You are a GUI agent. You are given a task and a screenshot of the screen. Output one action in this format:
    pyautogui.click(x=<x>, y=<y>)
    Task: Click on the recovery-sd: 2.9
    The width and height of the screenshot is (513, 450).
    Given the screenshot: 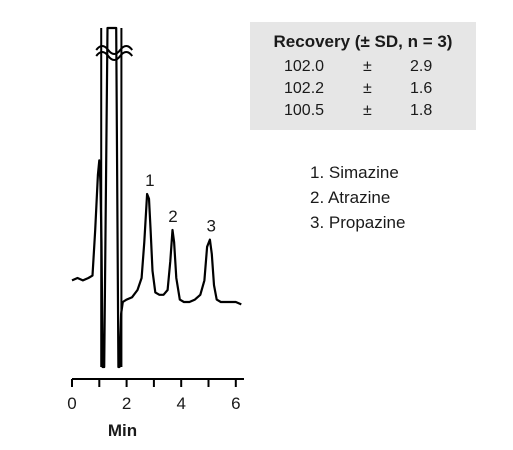 What is the action you would take?
    pyautogui.click(x=421, y=66)
    